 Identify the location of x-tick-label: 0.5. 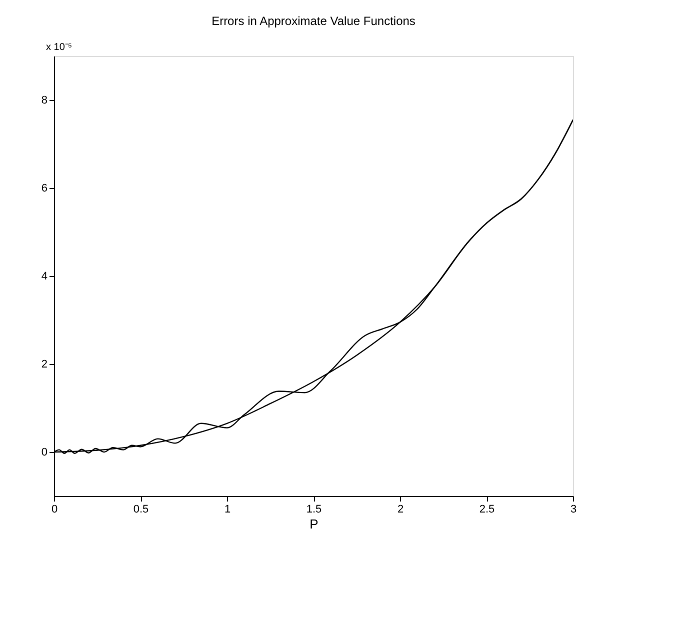
(141, 510).